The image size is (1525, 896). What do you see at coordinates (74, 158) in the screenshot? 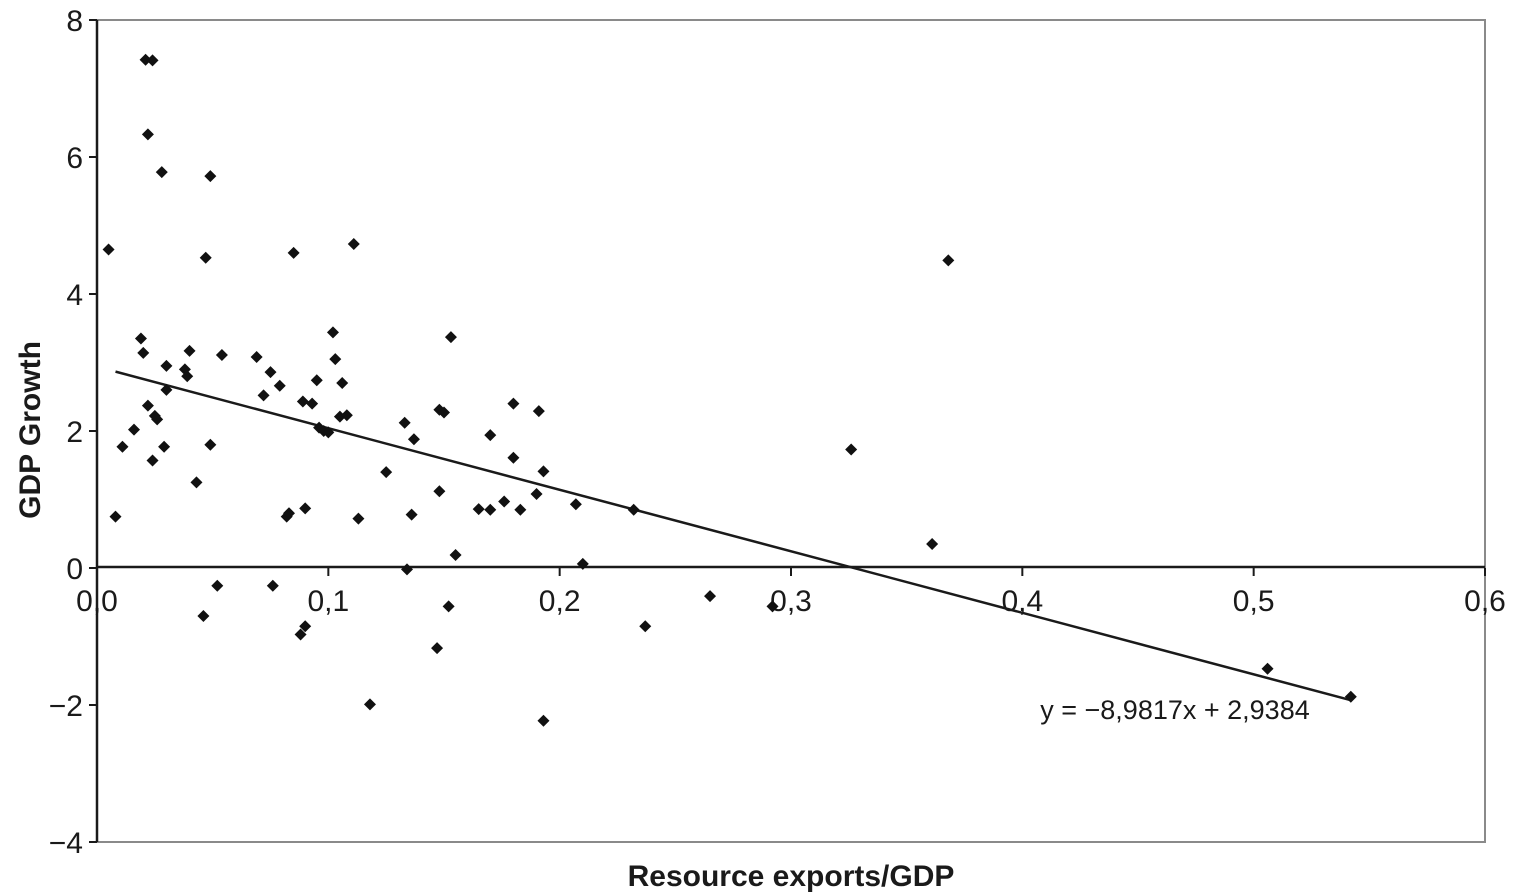
I see `y-tick-label: 6` at bounding box center [74, 158].